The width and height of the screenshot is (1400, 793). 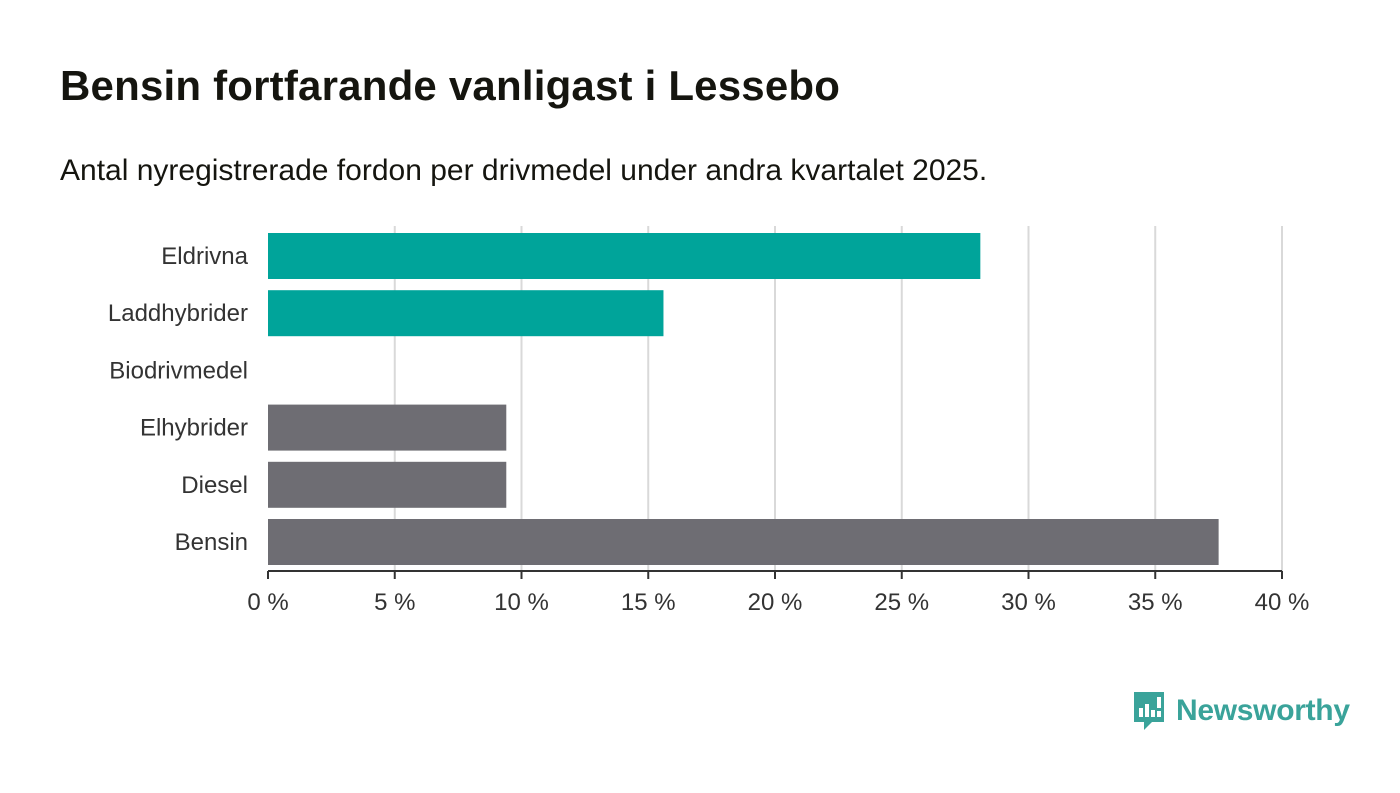 What do you see at coordinates (194, 428) in the screenshot?
I see `category-label: Elhybrider` at bounding box center [194, 428].